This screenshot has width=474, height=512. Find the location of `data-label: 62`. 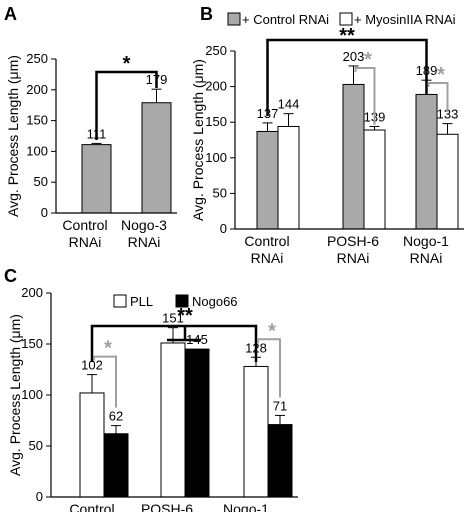

data-label: 62 is located at coordinates (116, 416).